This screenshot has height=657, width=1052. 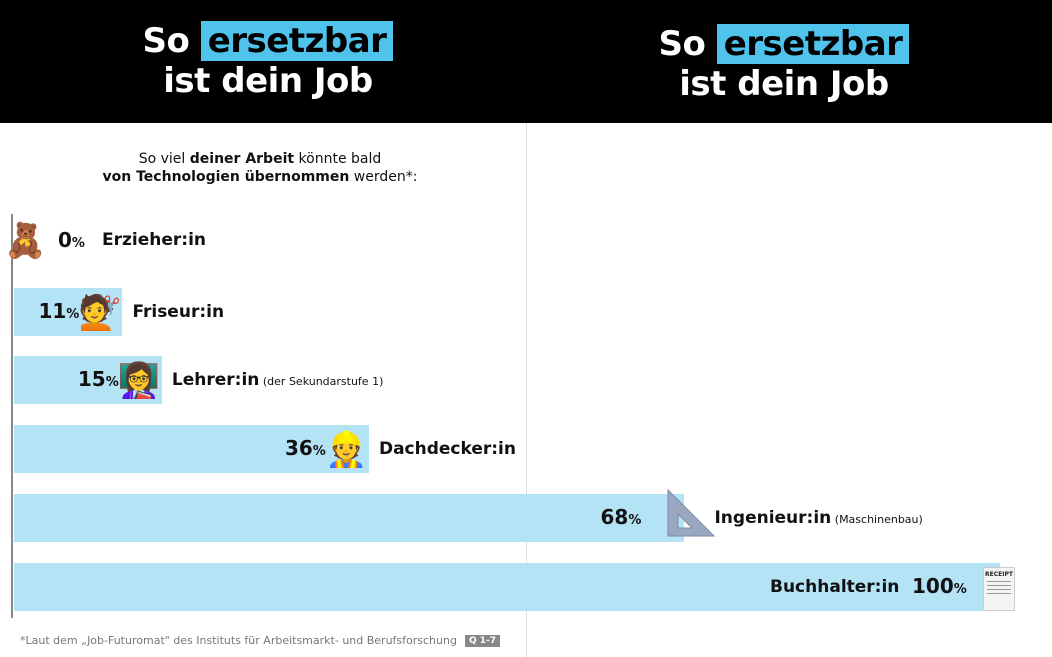 I want to click on title-left: So ersetzbar ist dein Job, so click(x=268, y=61).